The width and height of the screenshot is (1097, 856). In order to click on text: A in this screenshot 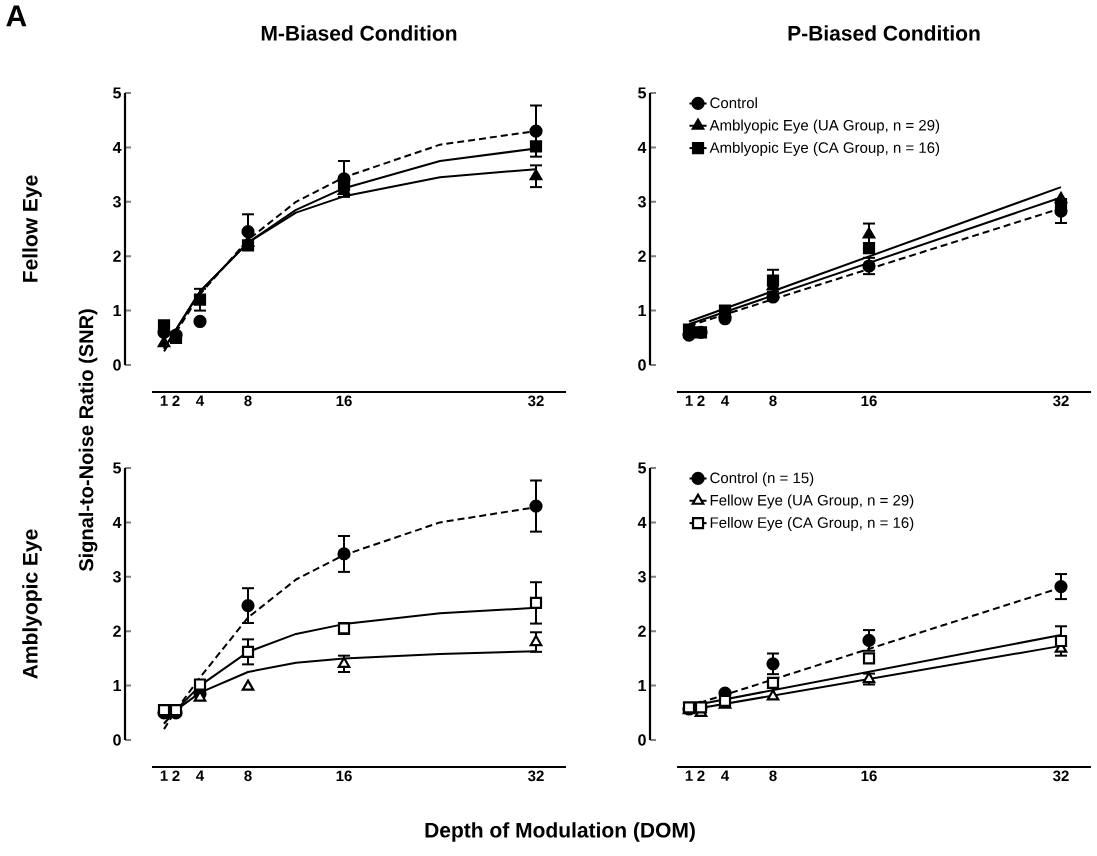, I will do `click(16, 16)`.